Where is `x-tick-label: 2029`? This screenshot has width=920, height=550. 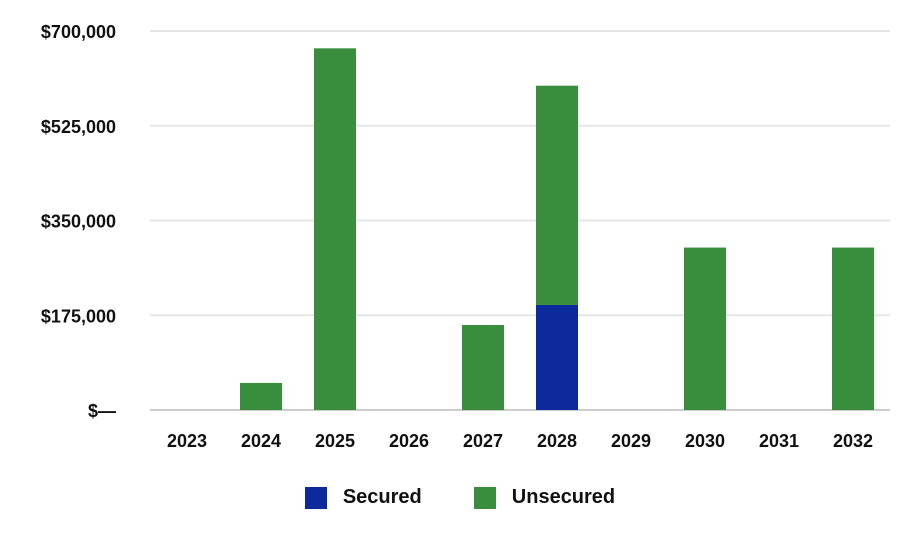 x-tick-label: 2029 is located at coordinates (631, 441).